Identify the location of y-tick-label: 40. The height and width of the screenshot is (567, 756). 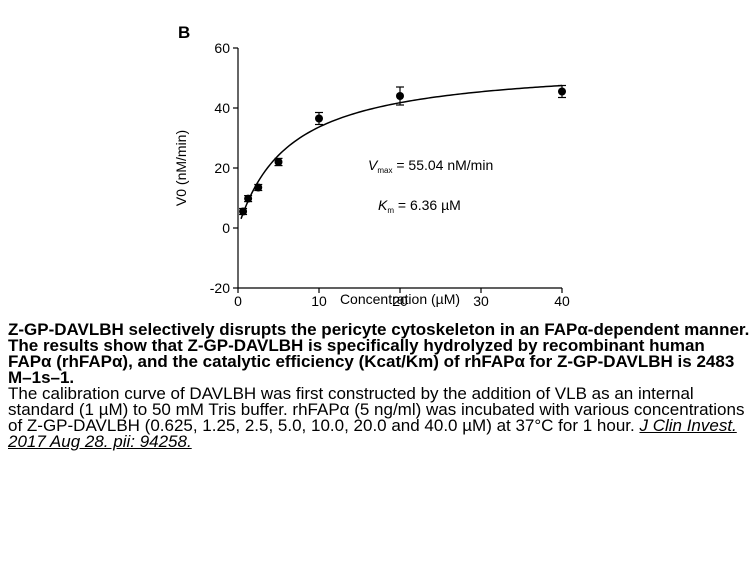
(222, 108).